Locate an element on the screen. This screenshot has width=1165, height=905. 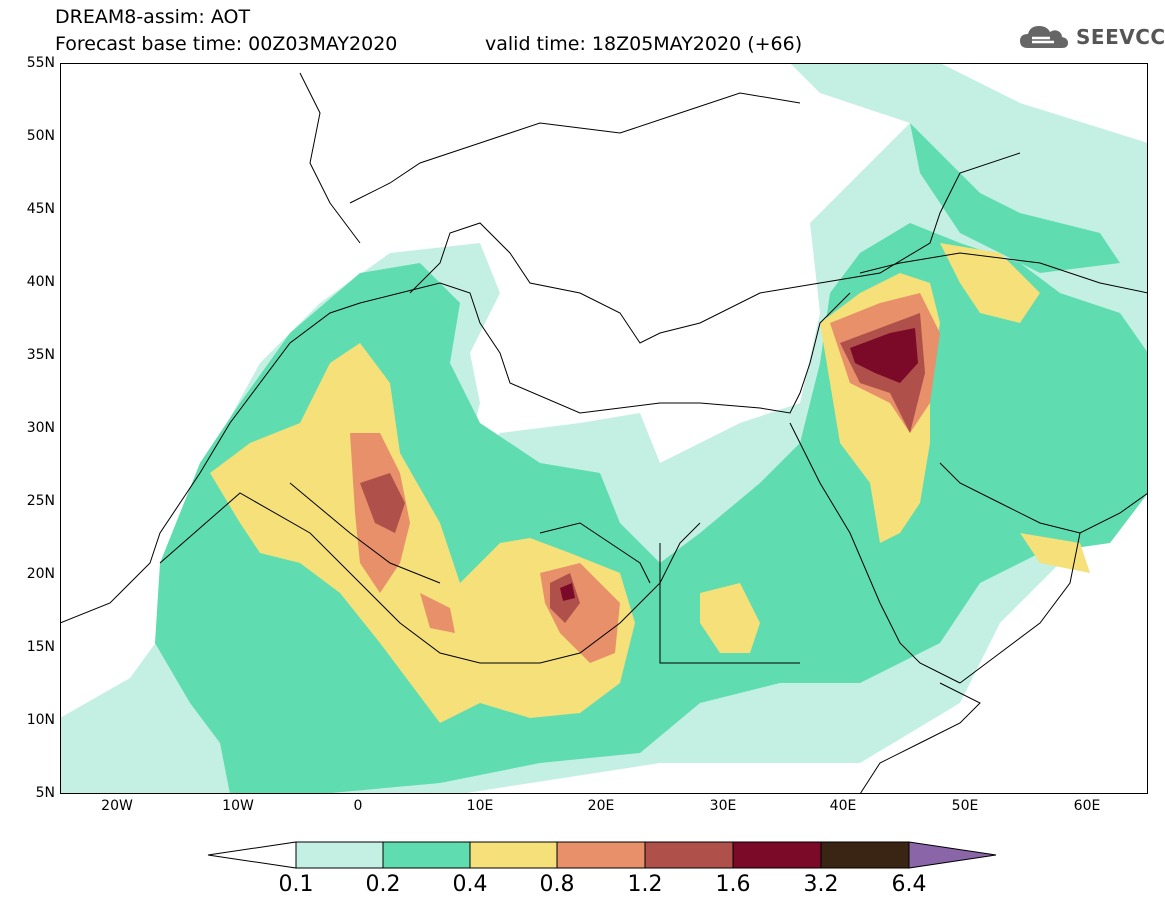
lat-tick: 5N is located at coordinates (45, 793).